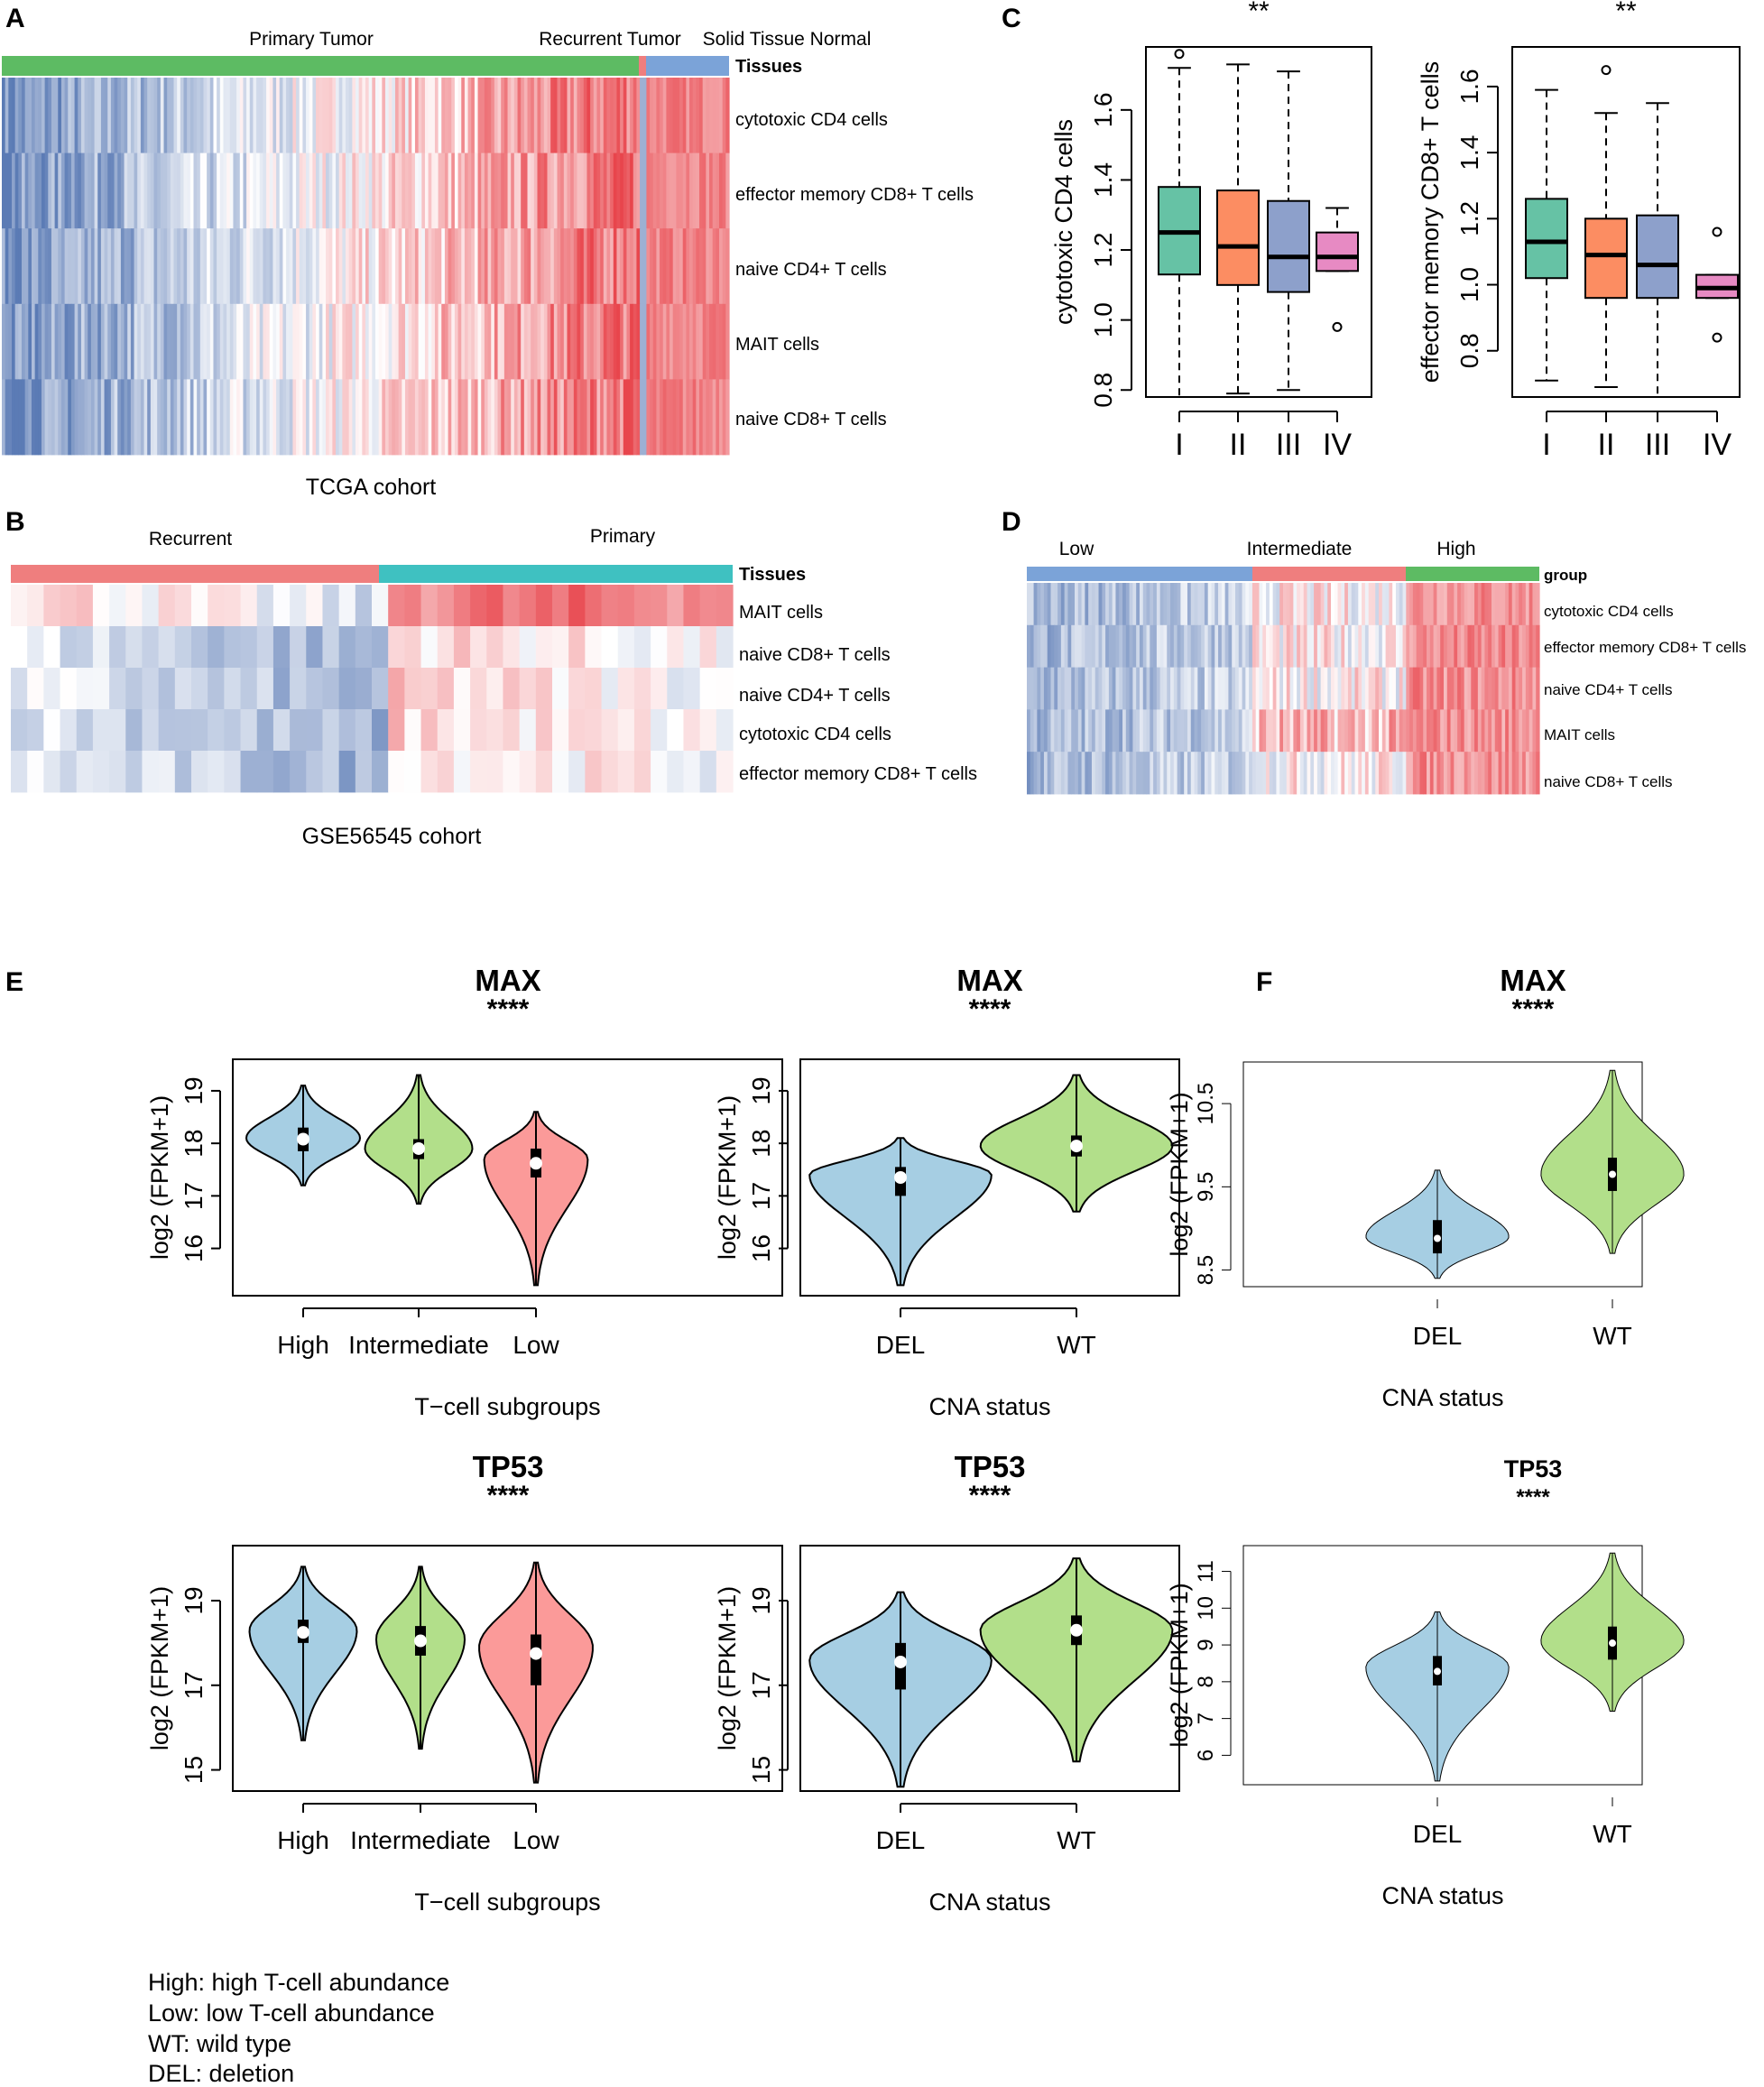  What do you see at coordinates (1717, 338) in the screenshot?
I see `outlier-point` at bounding box center [1717, 338].